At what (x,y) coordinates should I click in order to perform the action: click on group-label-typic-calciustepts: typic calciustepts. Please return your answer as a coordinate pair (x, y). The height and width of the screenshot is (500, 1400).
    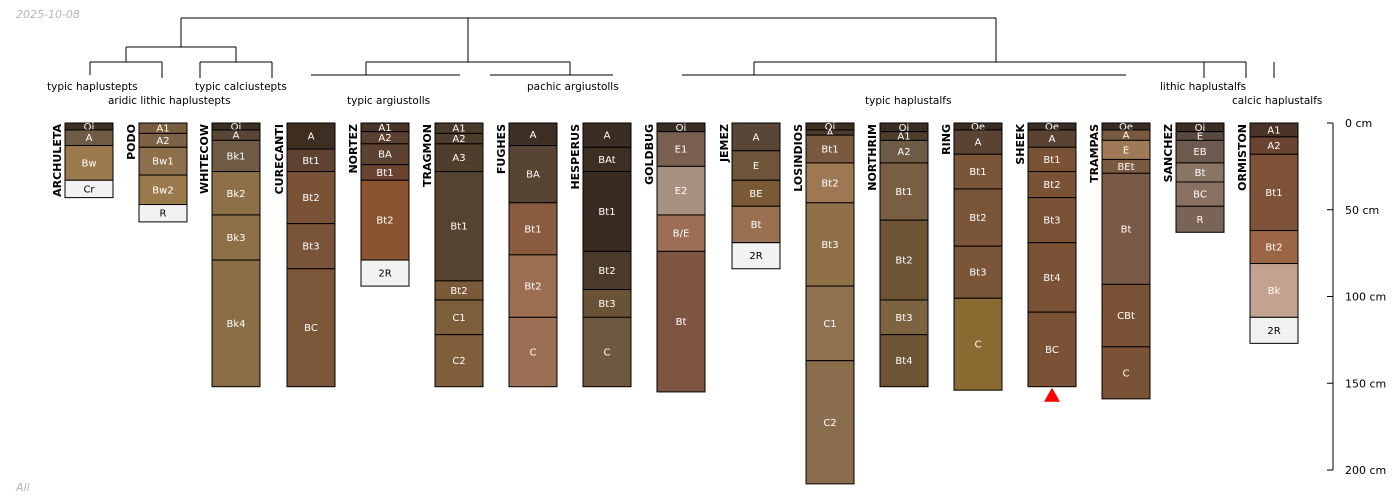
    Looking at the image, I should click on (241, 87).